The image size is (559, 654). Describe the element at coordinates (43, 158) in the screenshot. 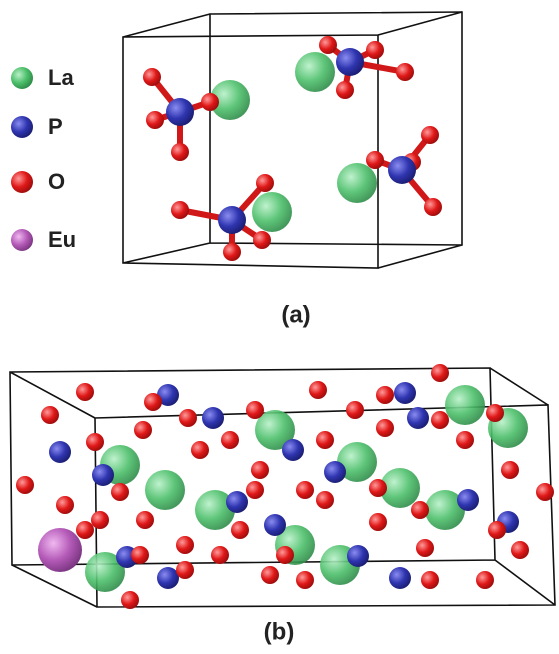

I see `legend: La P O Eu` at that location.